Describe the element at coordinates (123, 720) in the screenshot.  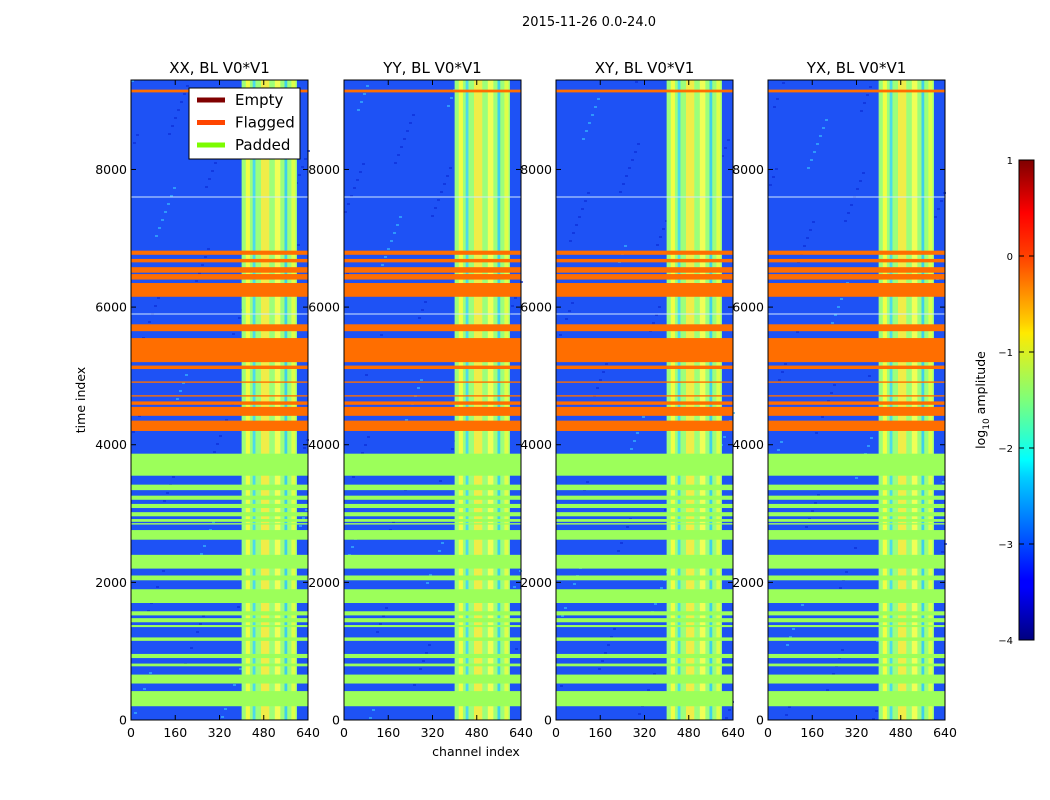
I see `y-tick-label: 0` at that location.